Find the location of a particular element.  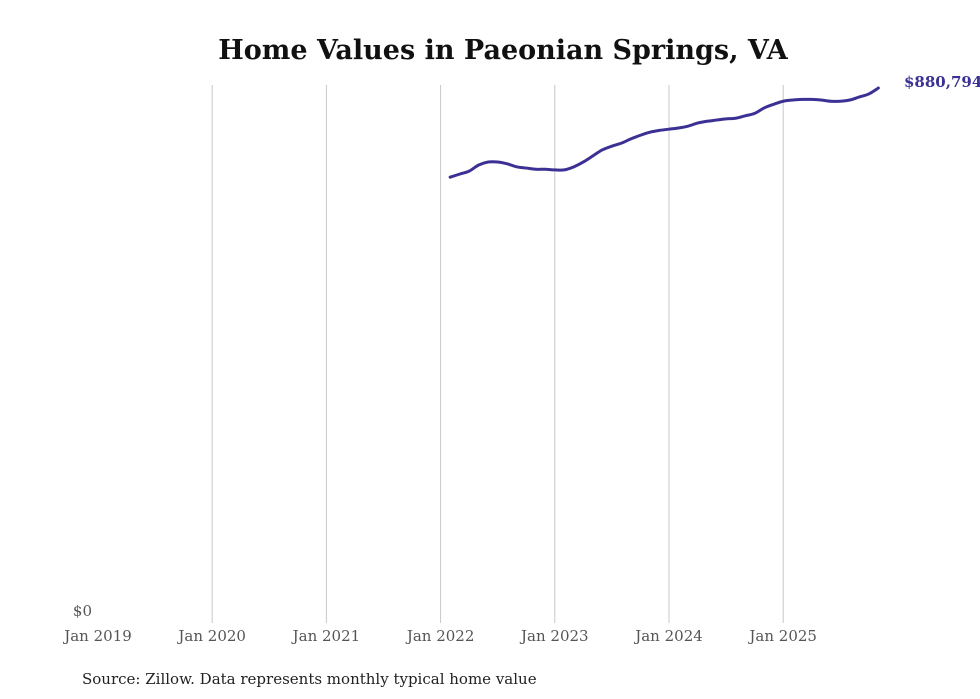

end-value-label: $880,794 is located at coordinates (942, 82).